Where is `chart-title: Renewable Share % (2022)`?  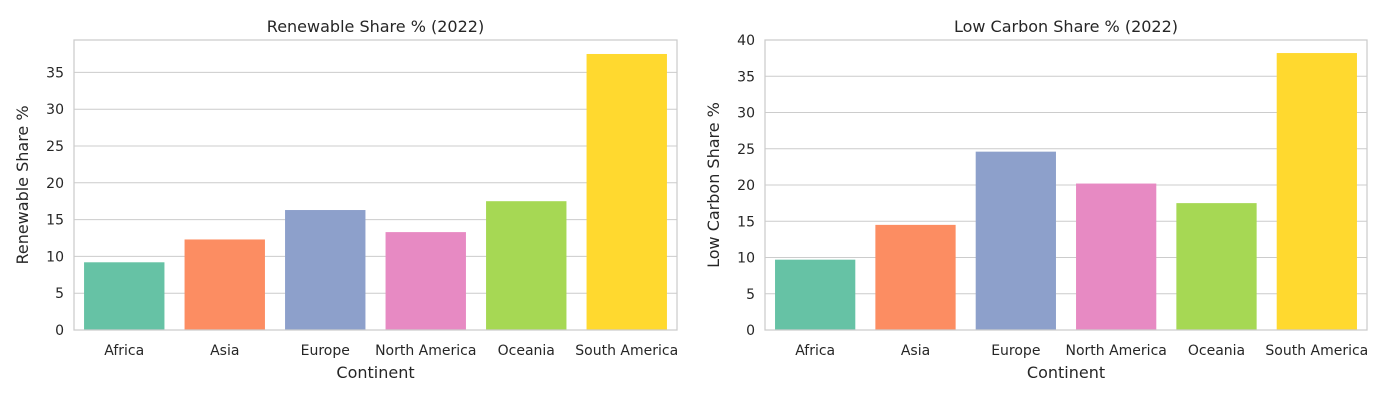 chart-title: Renewable Share % (2022) is located at coordinates (375, 26).